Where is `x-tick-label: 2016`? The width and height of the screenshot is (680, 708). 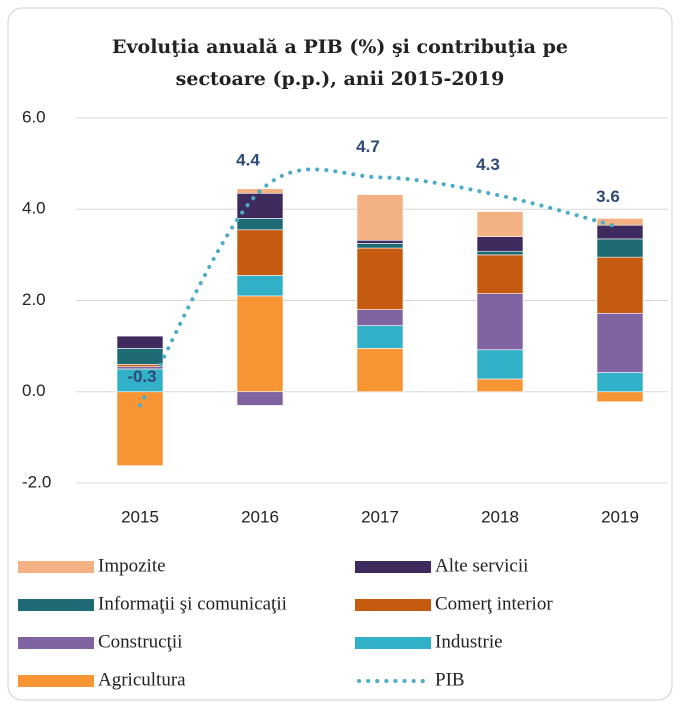 x-tick-label: 2016 is located at coordinates (260, 516).